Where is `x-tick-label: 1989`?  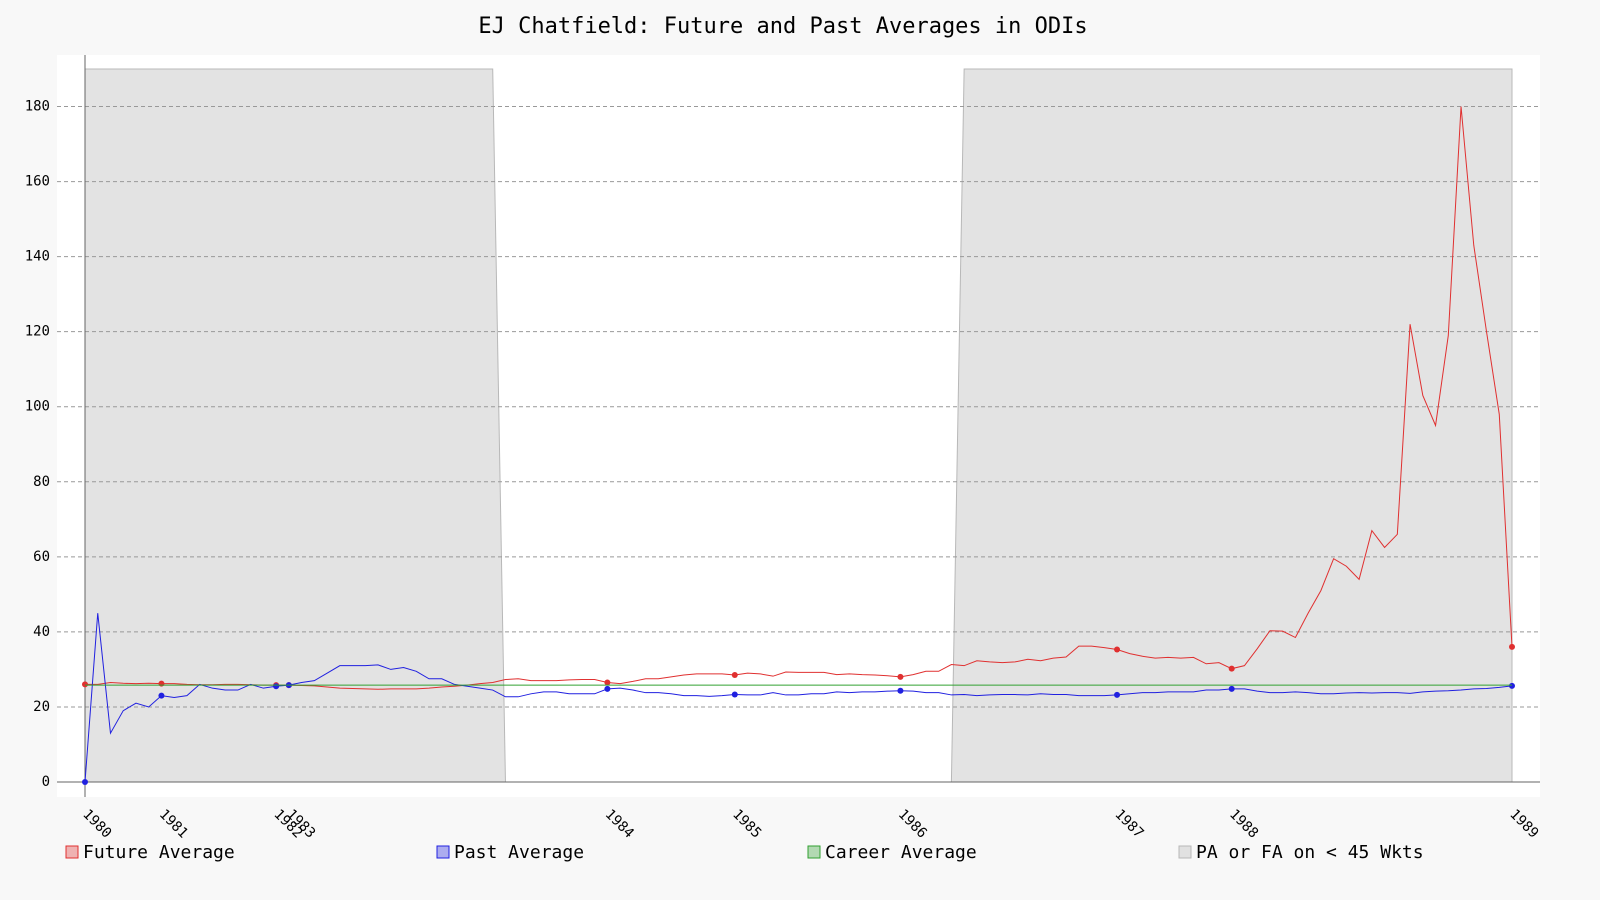
x-tick-label: 1989 is located at coordinates (1523, 823).